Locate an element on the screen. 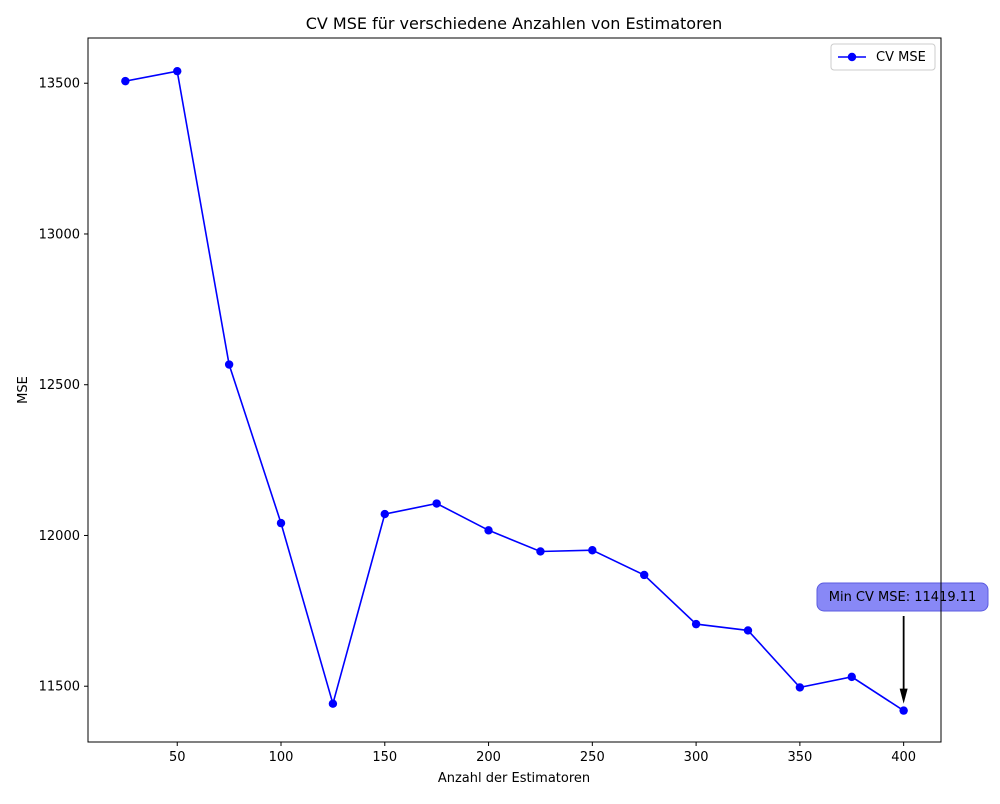  annotation-label: Min CV MSE: 11419.11 is located at coordinates (903, 597).